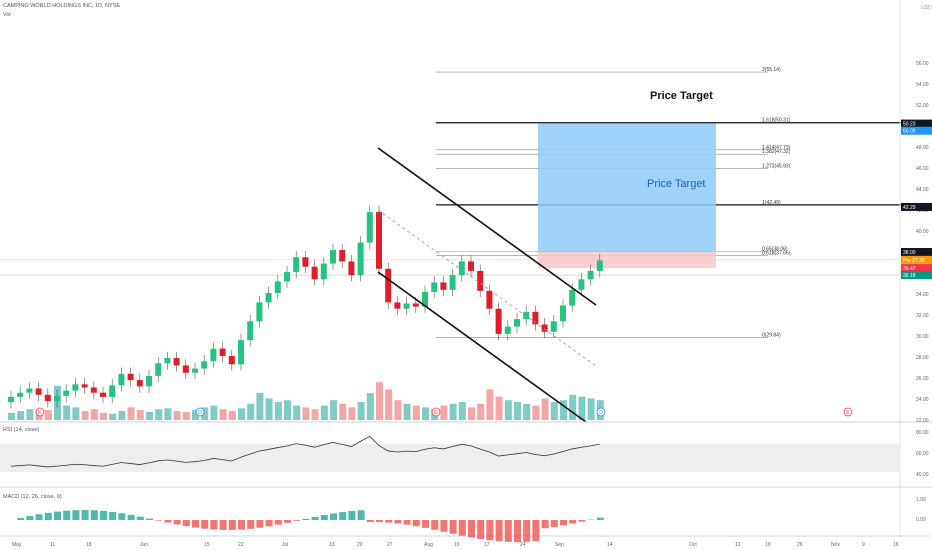 This screenshot has width=932, height=550. What do you see at coordinates (922, 148) in the screenshot?
I see `price-tick-label: 48.00` at bounding box center [922, 148].